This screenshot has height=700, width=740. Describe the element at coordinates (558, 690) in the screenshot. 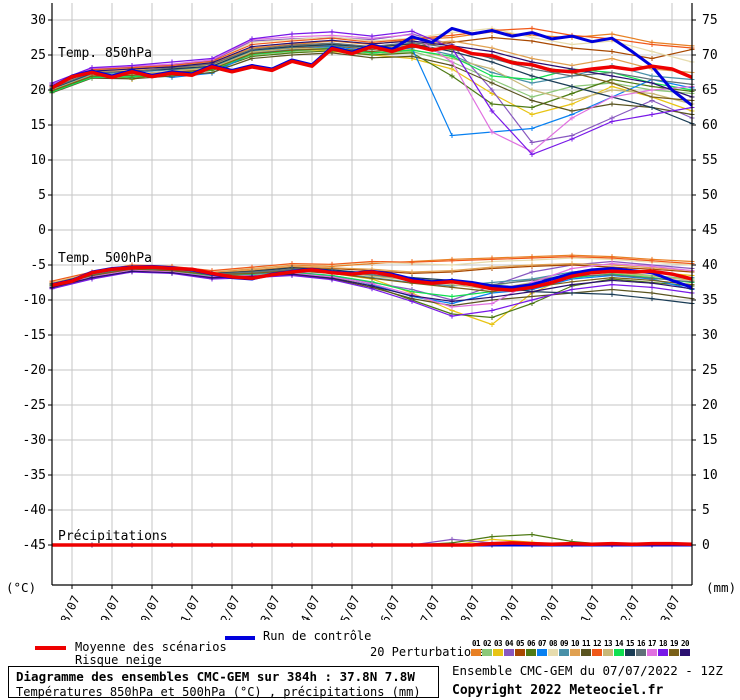

I see `copyright: Copyright 2022 Meteociel.fr` at that location.